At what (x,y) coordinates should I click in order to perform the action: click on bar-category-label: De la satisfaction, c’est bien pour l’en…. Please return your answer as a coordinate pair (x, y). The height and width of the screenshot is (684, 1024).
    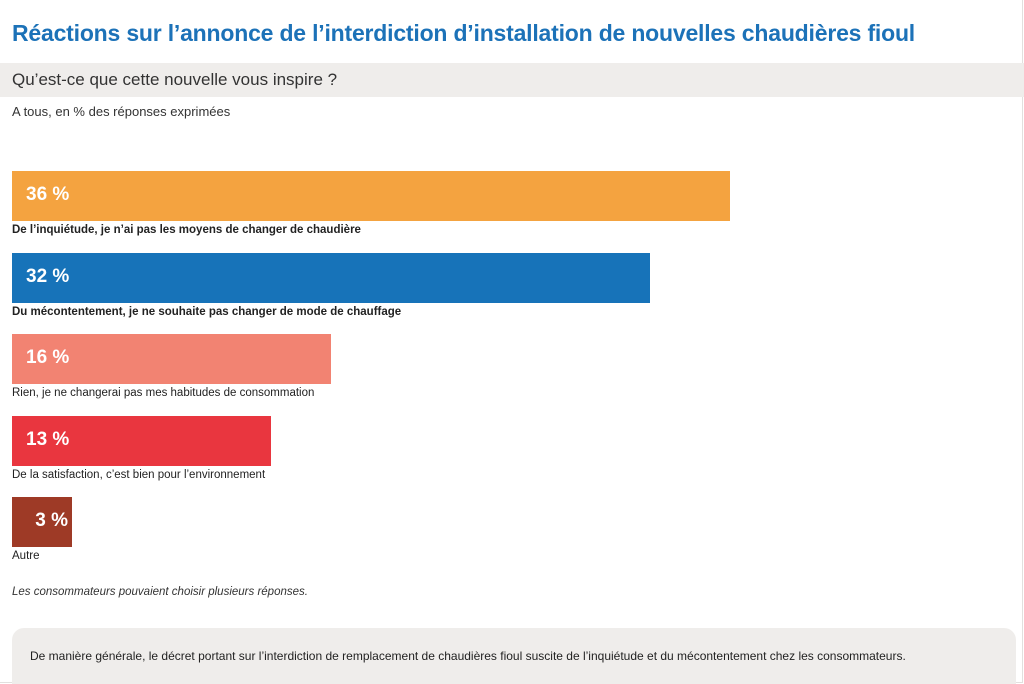
    Looking at the image, I should click on (139, 475).